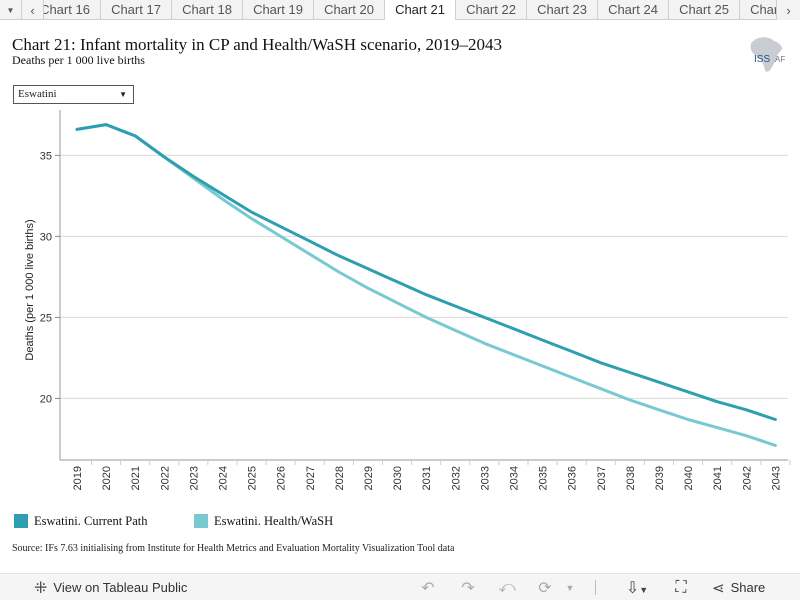 The image size is (800, 600). Describe the element at coordinates (194, 478) in the screenshot. I see `x-tick-label: 2023` at that location.